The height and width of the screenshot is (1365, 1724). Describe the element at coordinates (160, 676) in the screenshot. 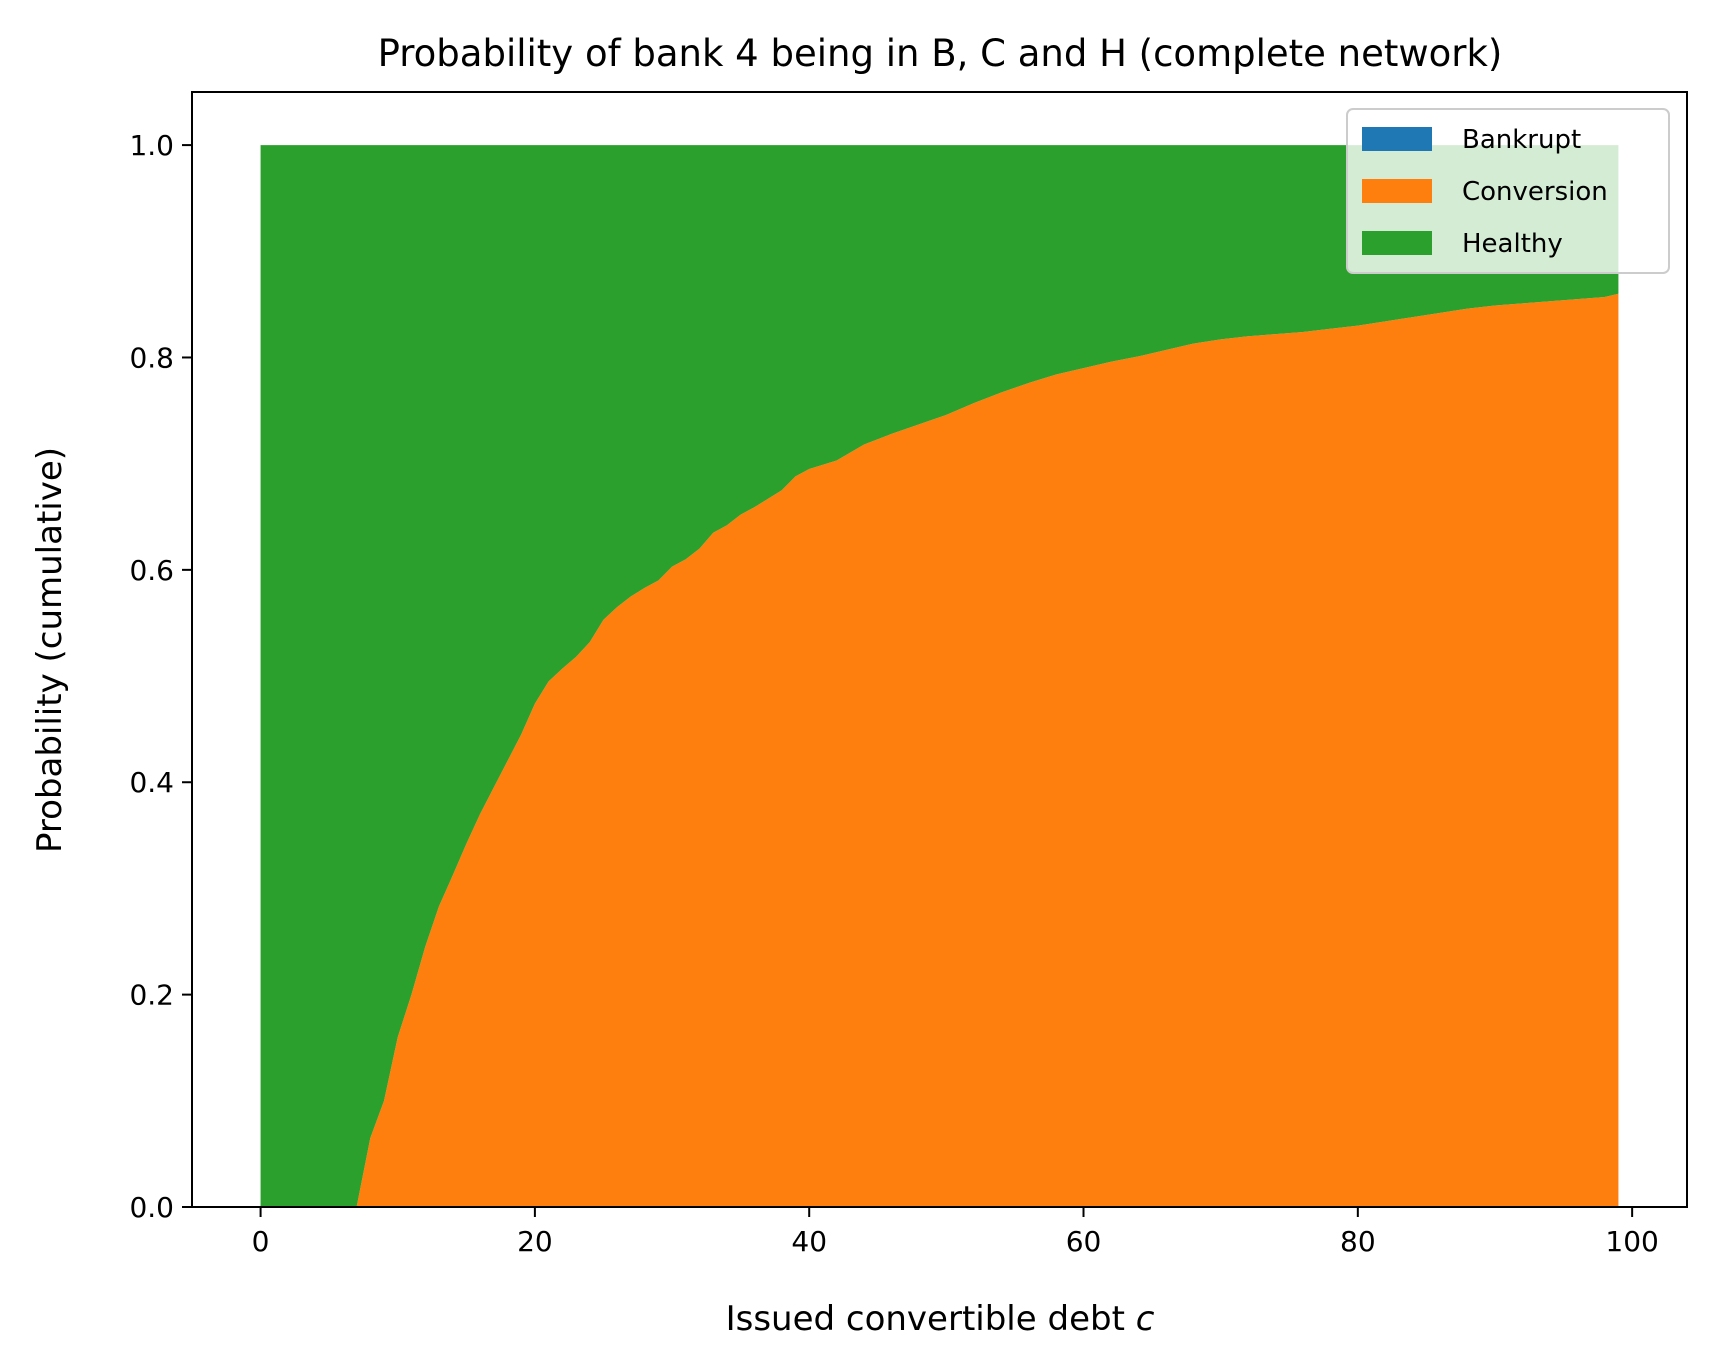

I see `y-axis: 0.0 0.2 0.4 0.6 0.8 1.0` at that location.